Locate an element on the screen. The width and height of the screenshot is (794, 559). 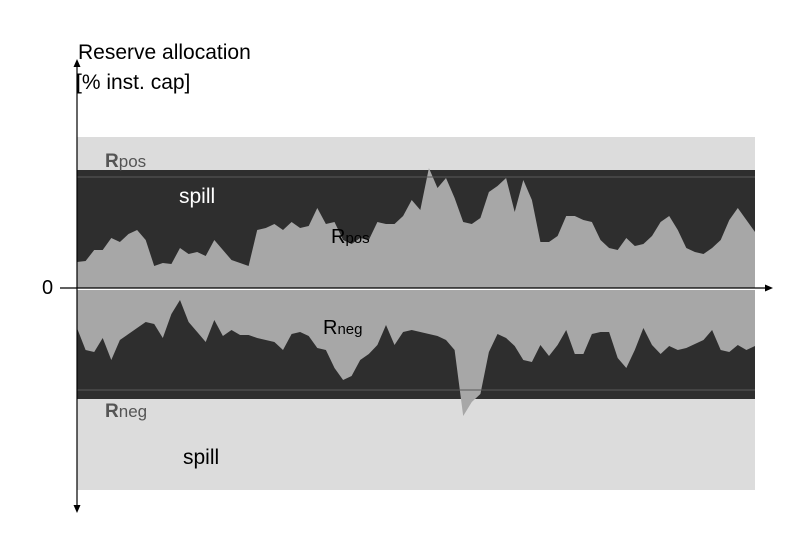
y-axis is located at coordinates (77, 286).